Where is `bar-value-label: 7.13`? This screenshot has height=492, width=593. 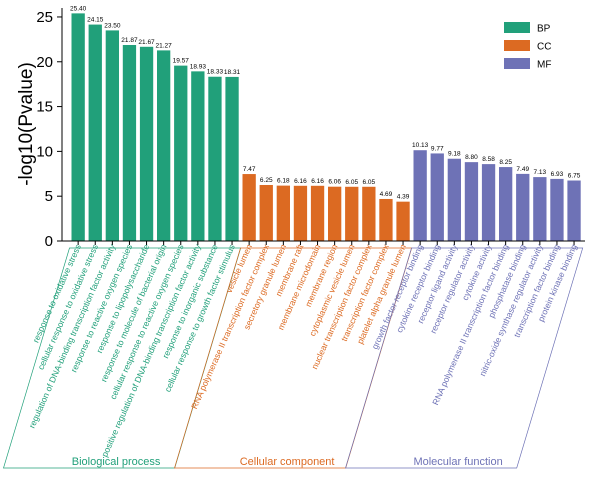
bar-value-label: 7.13 is located at coordinates (540, 172).